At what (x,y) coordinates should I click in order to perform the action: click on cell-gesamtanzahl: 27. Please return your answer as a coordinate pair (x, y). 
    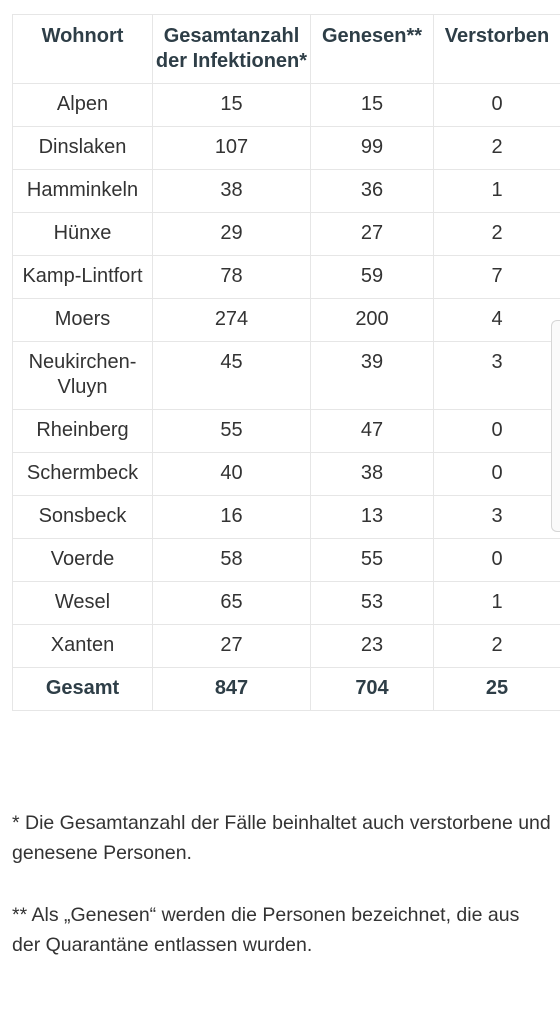
    Looking at the image, I should click on (231, 646).